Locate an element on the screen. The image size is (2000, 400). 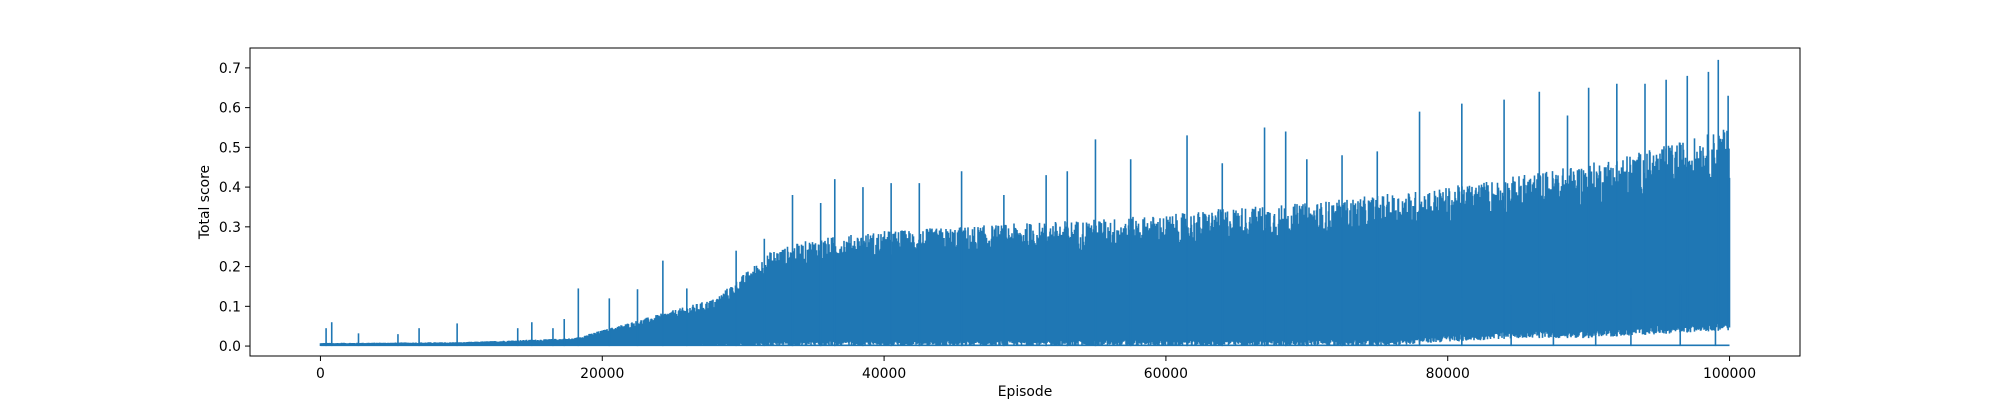
y-tick-label: 0.2 is located at coordinates (230, 268).